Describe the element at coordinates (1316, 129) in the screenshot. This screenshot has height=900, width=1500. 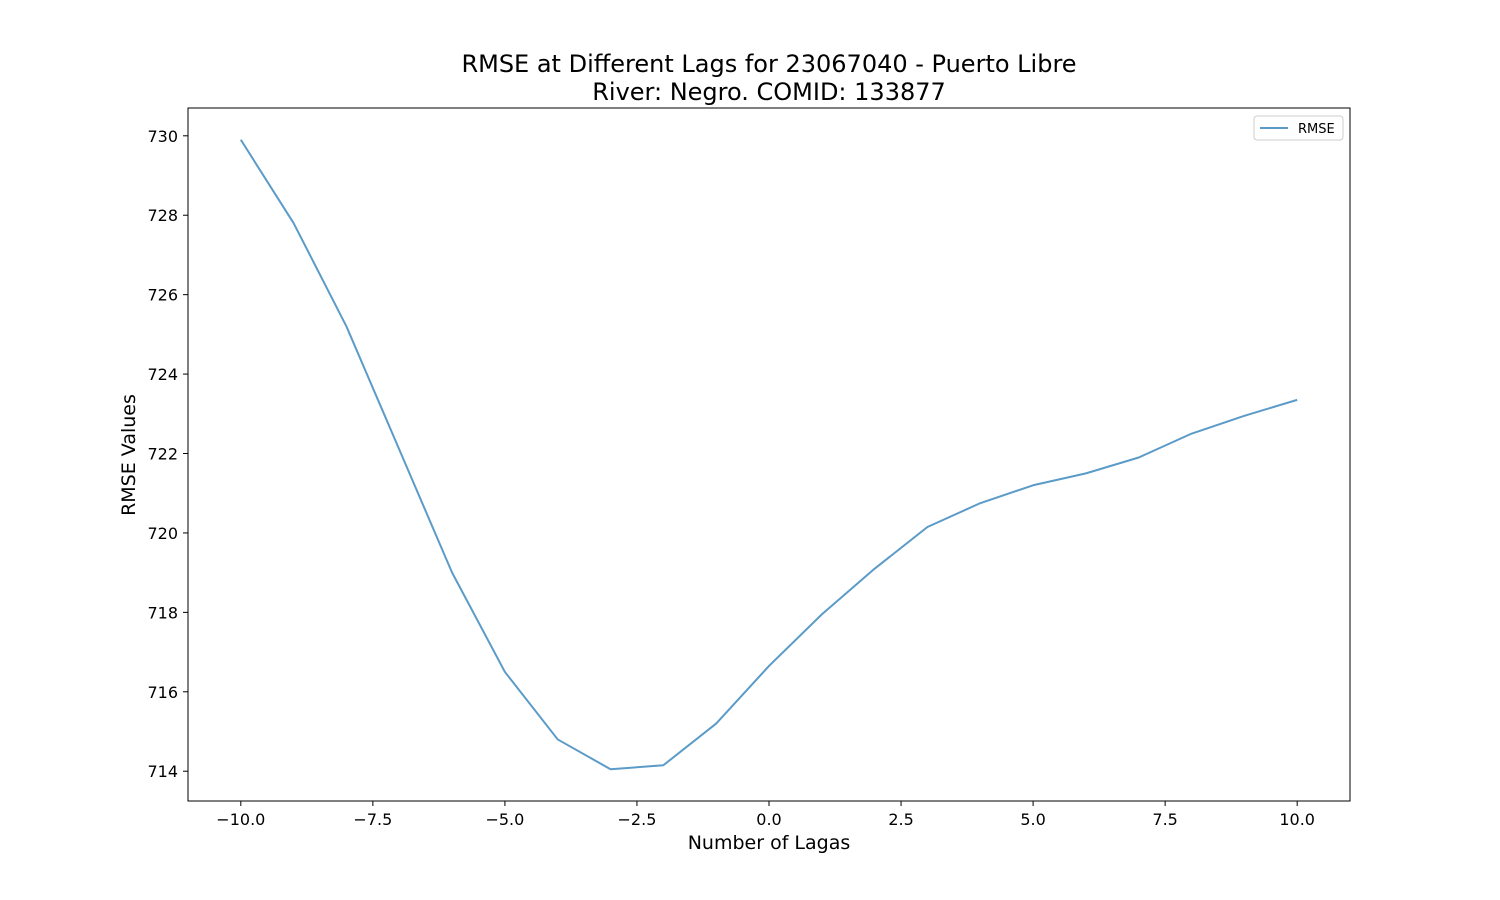
I see `legend-label: RMSE` at that location.